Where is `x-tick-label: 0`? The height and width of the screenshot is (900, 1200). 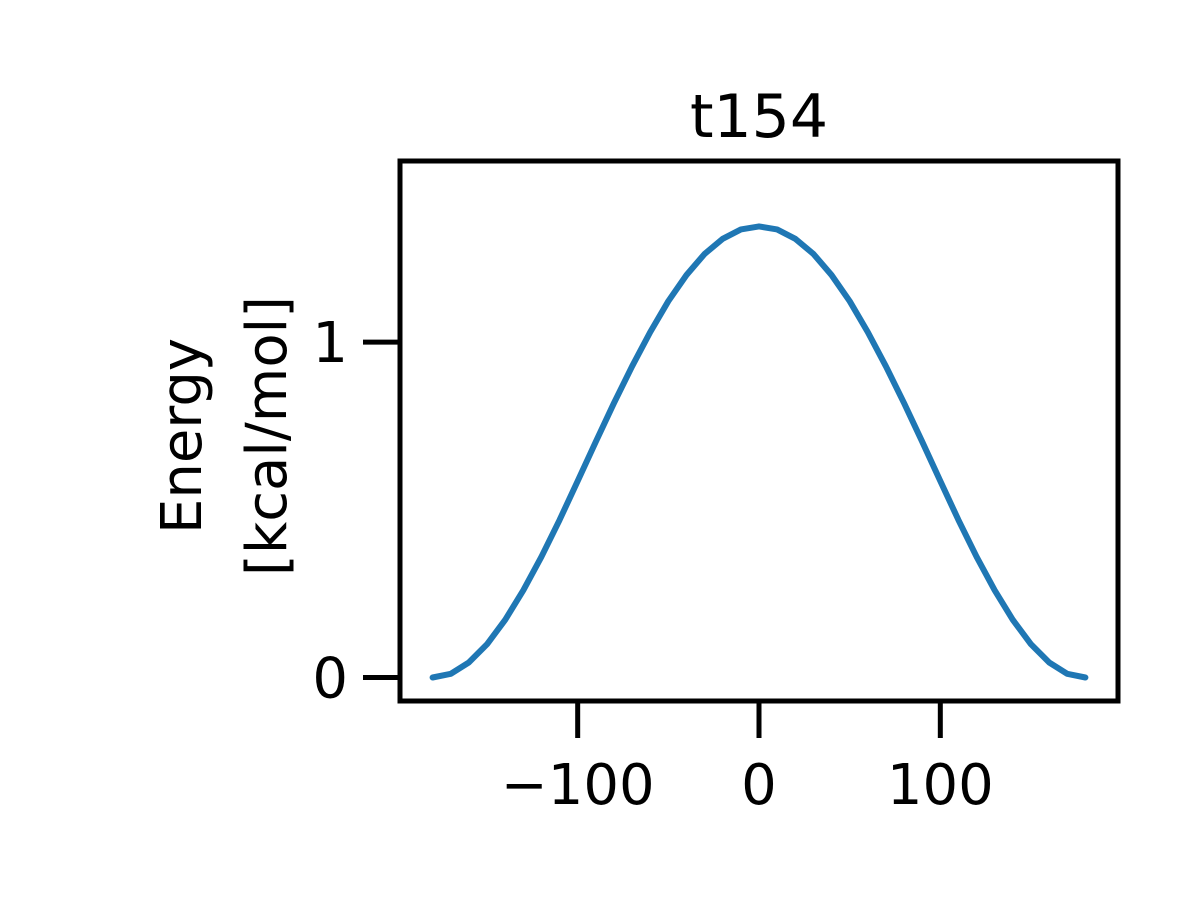 x-tick-label: 0 is located at coordinates (759, 785).